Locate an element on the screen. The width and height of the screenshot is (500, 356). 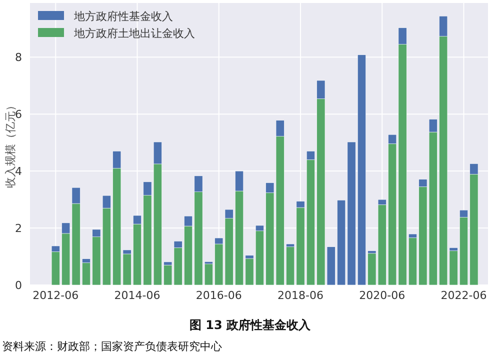
x-tick-label: 2016-06 is located at coordinates (219, 295).